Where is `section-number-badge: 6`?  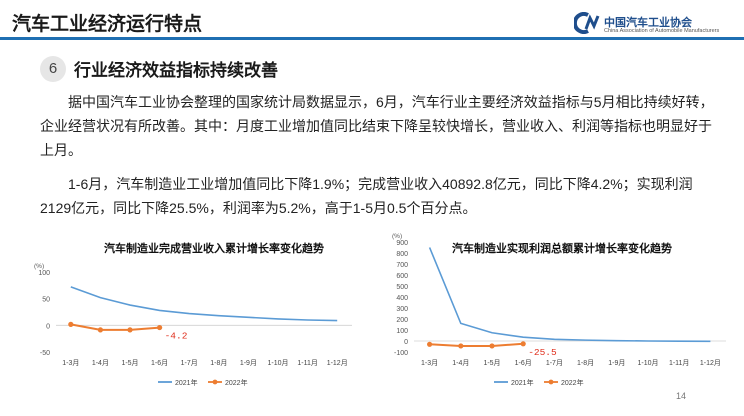
section-number-badge: 6 is located at coordinates (53, 69).